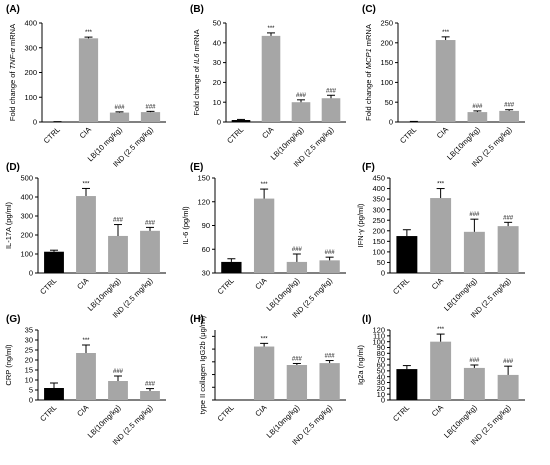  I want to click on y-tick-label: 20, so click(217, 82).